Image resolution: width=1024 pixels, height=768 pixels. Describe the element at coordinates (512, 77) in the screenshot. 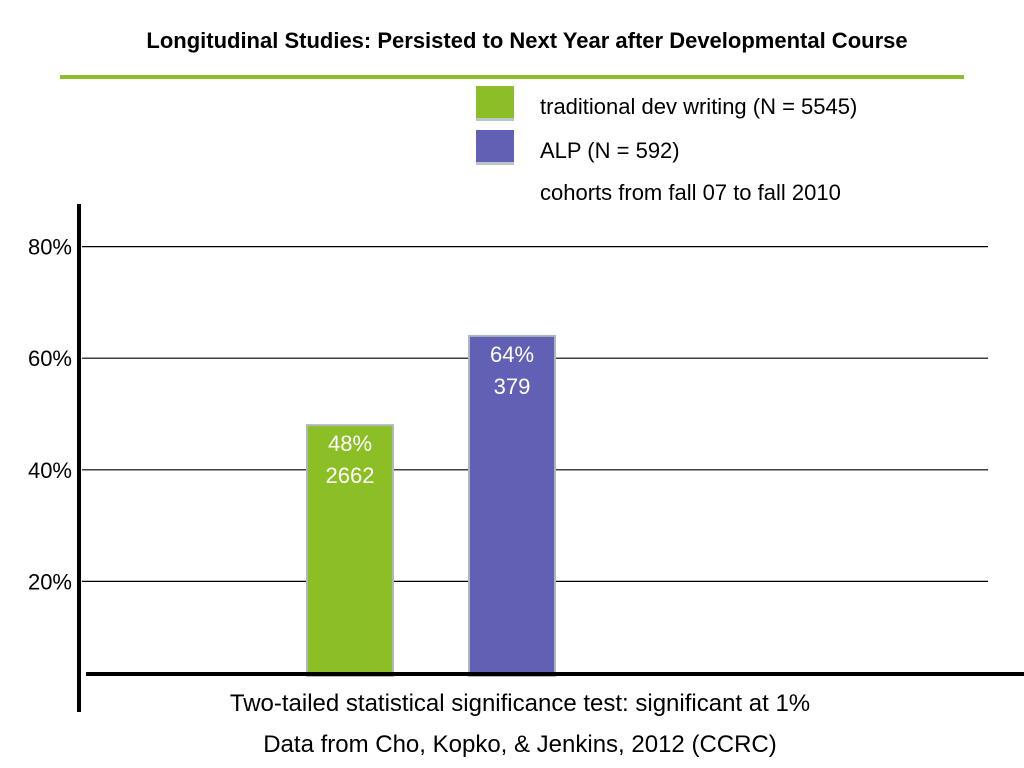

I see `title-underline` at that location.